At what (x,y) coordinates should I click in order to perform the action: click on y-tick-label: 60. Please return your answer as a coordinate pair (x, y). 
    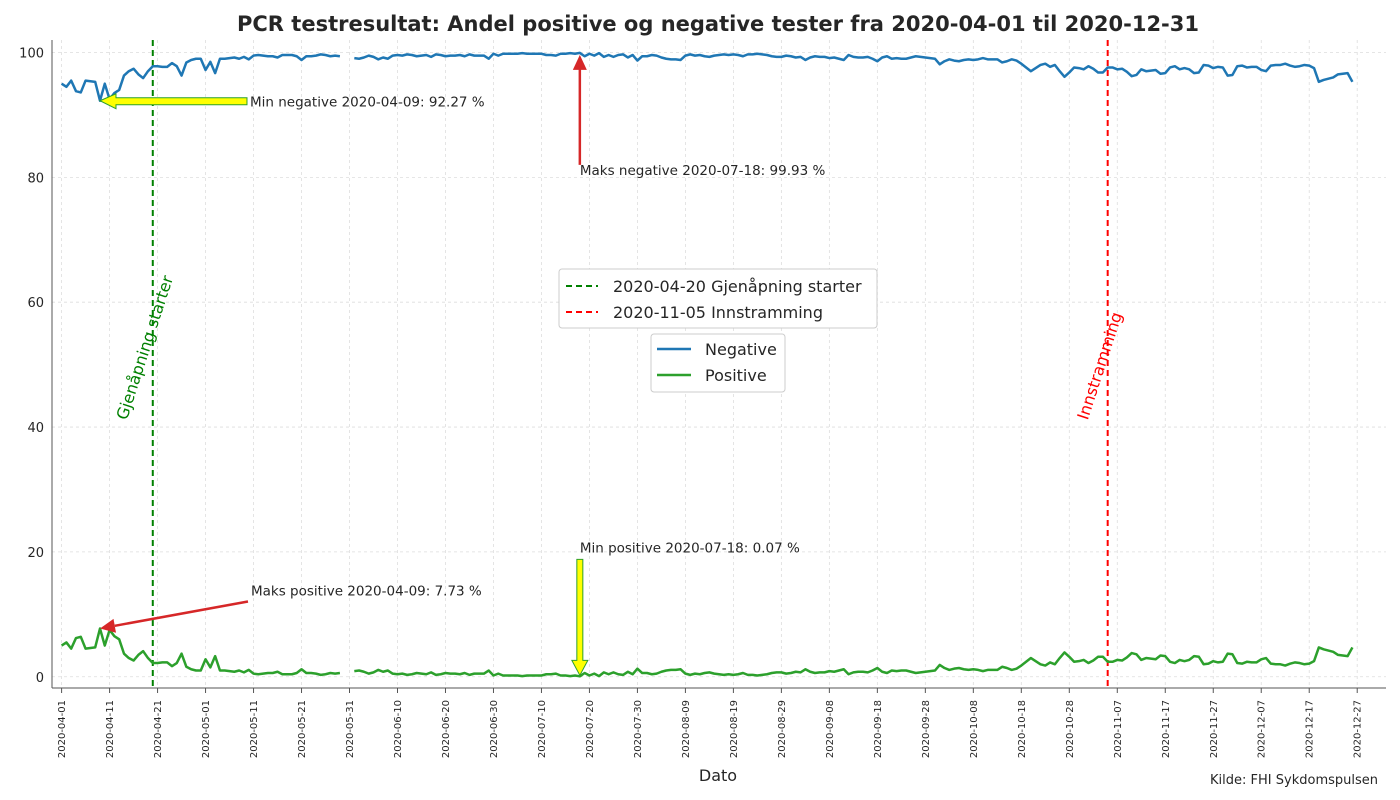
    Looking at the image, I should click on (35, 303).